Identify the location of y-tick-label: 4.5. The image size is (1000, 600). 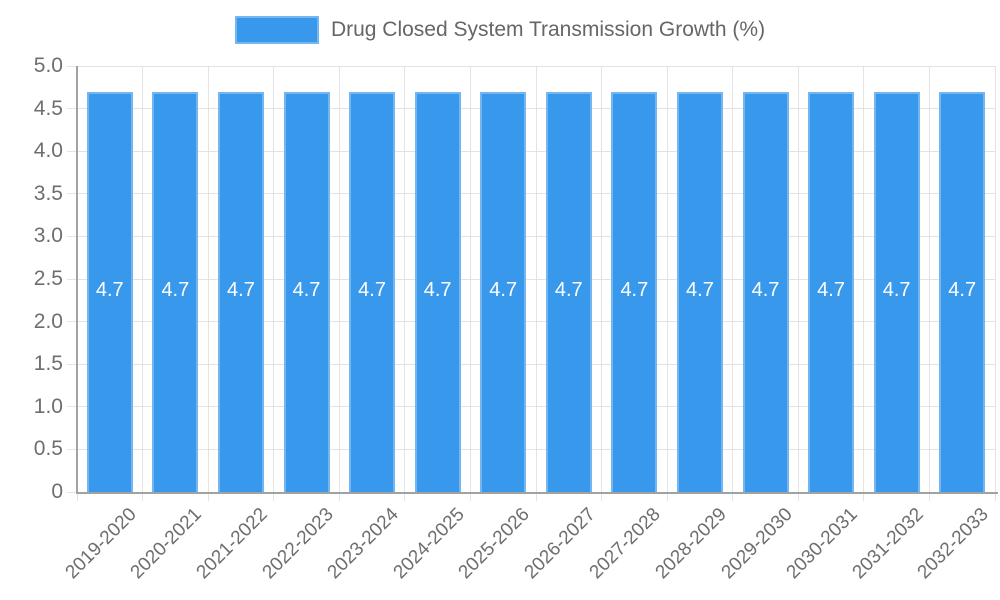
(48, 108).